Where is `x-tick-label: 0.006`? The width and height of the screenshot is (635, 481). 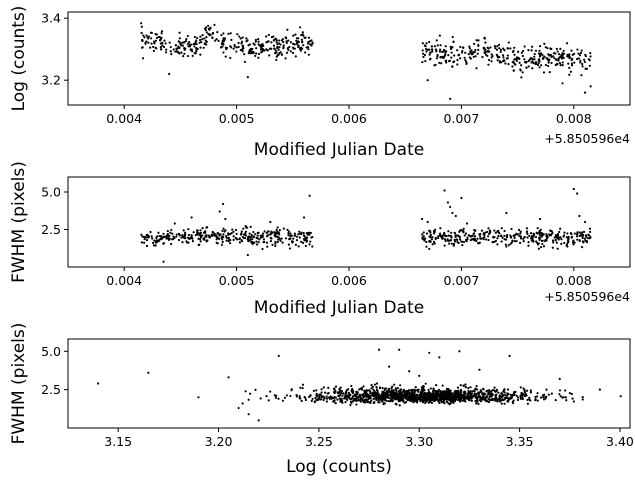 x-tick-label: 0.006 is located at coordinates (349, 280).